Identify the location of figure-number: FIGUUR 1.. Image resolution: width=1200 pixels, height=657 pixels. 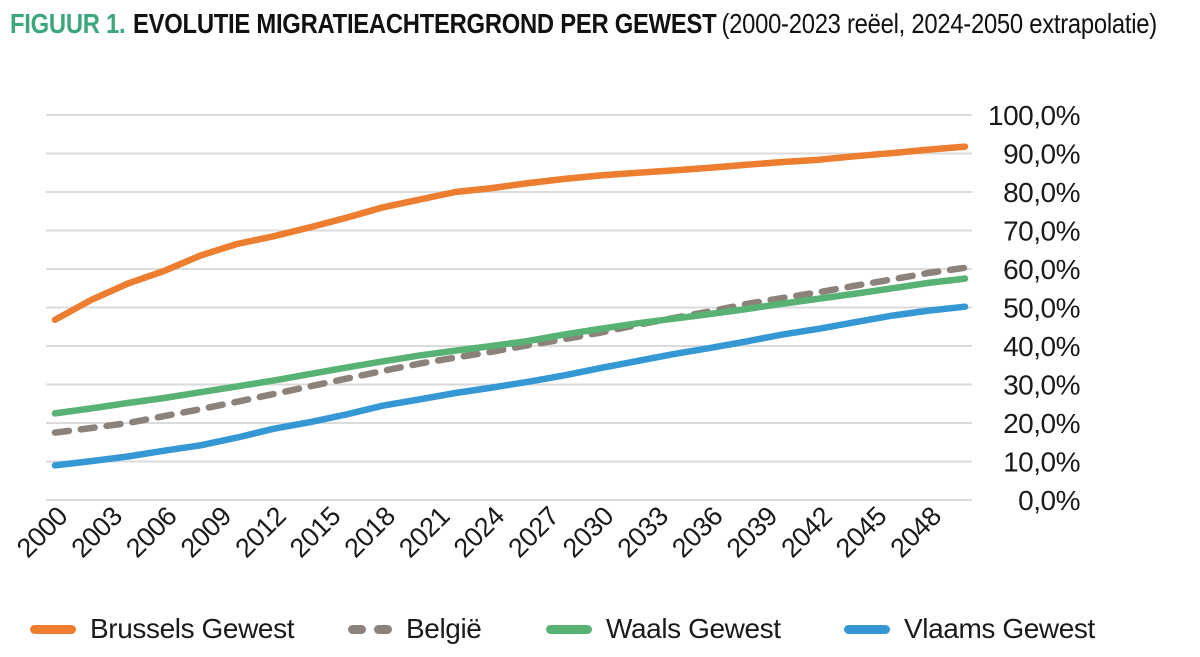
(68, 23).